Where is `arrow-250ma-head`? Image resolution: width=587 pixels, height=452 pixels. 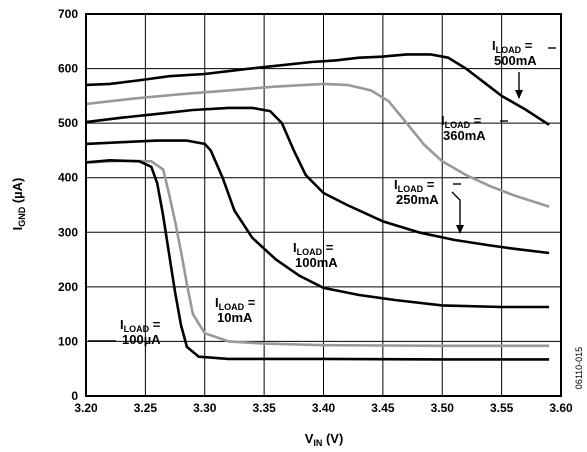 arrow-250ma-head is located at coordinates (460, 229).